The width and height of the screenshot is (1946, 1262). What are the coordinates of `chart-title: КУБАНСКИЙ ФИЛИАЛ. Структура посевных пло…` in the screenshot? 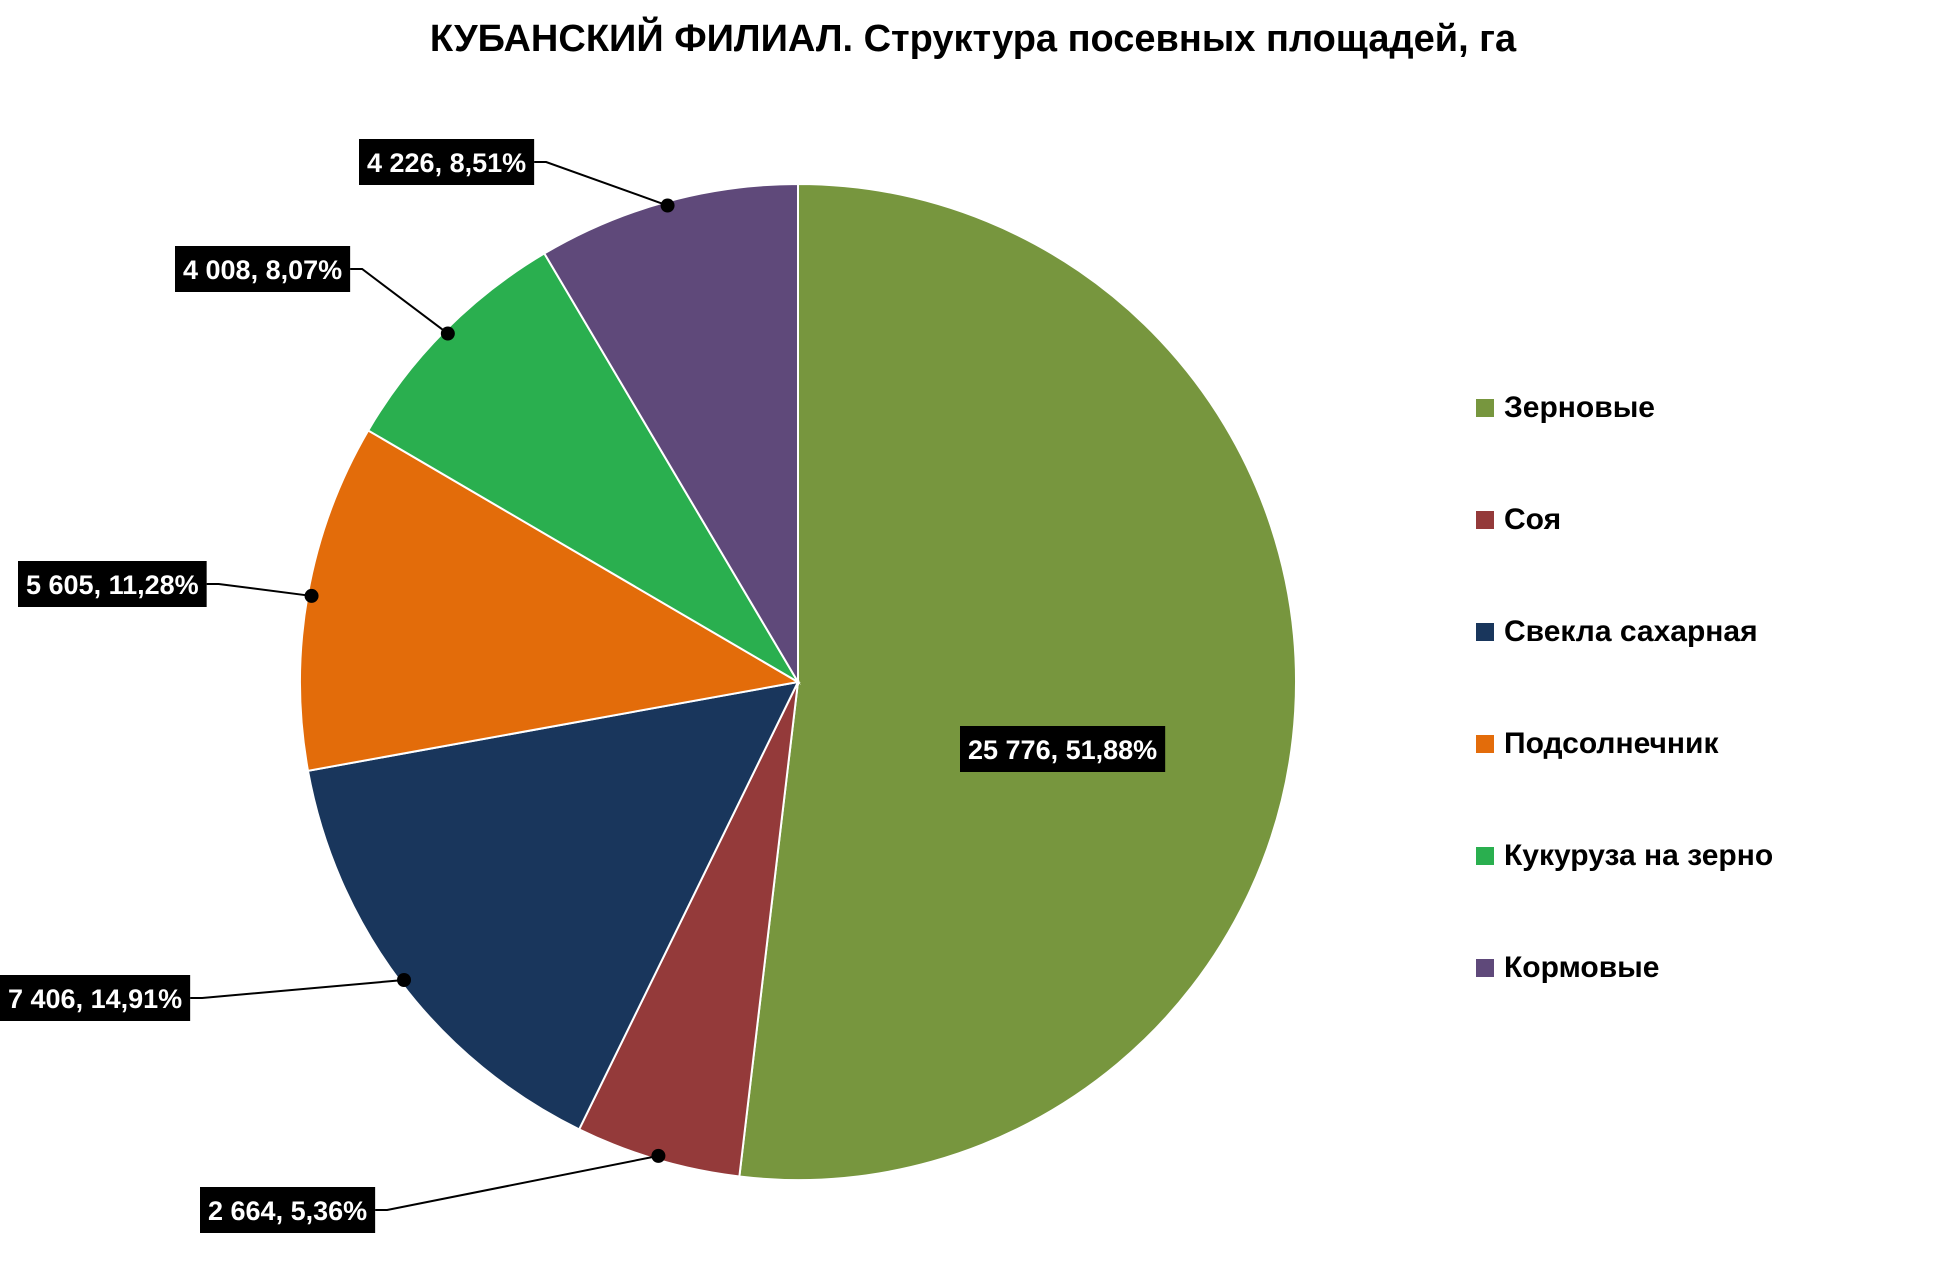 It's located at (973, 39).